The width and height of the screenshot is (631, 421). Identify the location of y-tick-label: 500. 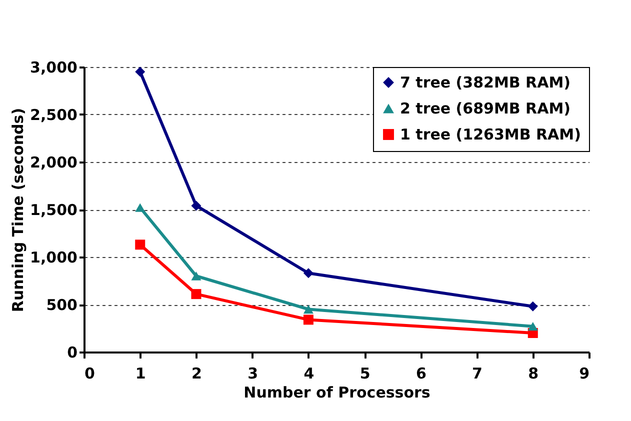
(62, 305).